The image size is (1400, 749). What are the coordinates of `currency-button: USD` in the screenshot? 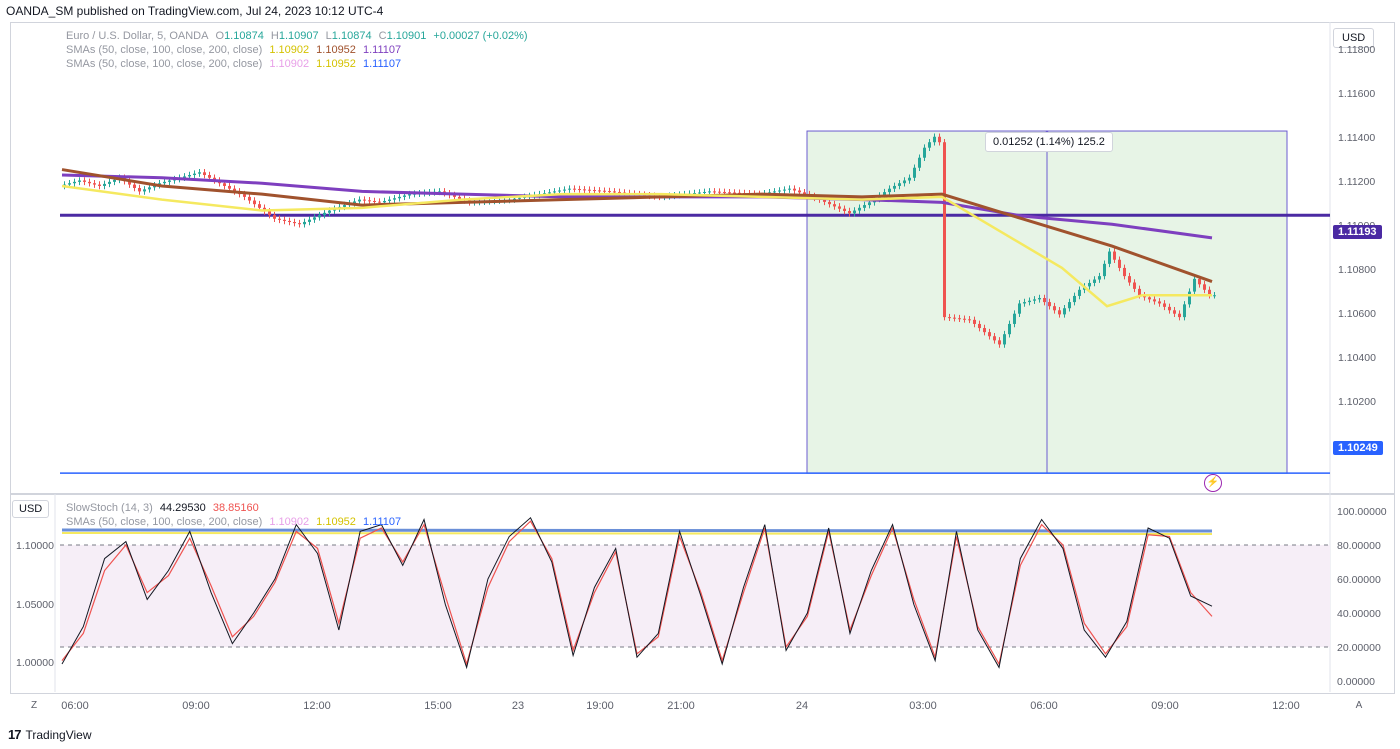 It's located at (1354, 38).